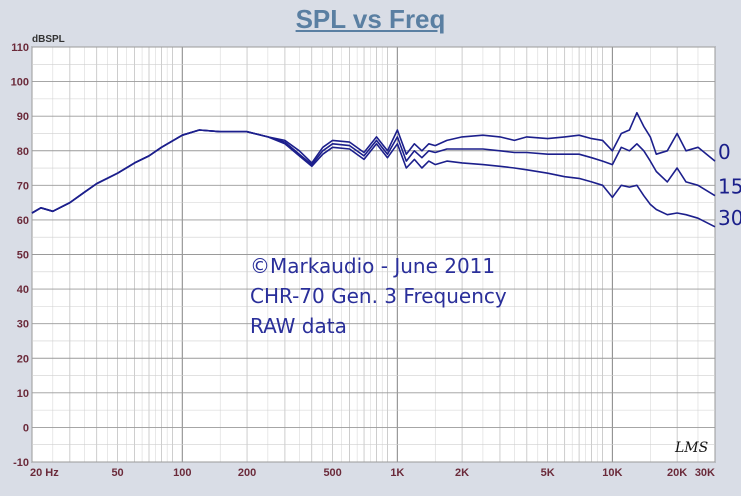 Image resolution: width=741 pixels, height=496 pixels. What do you see at coordinates (247, 473) in the screenshot?
I see `x-tick-label: 200` at bounding box center [247, 473].